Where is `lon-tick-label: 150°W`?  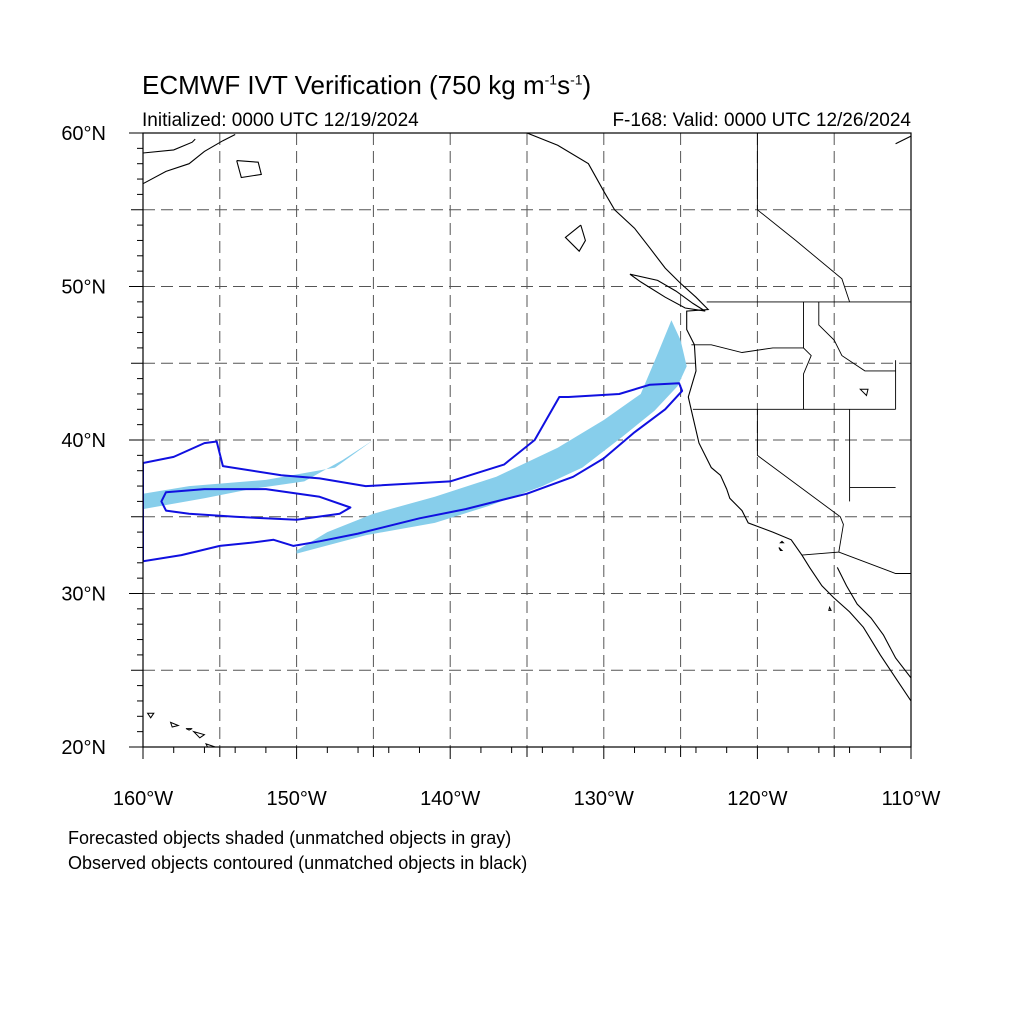 lon-tick-label: 150°W is located at coordinates (296, 799).